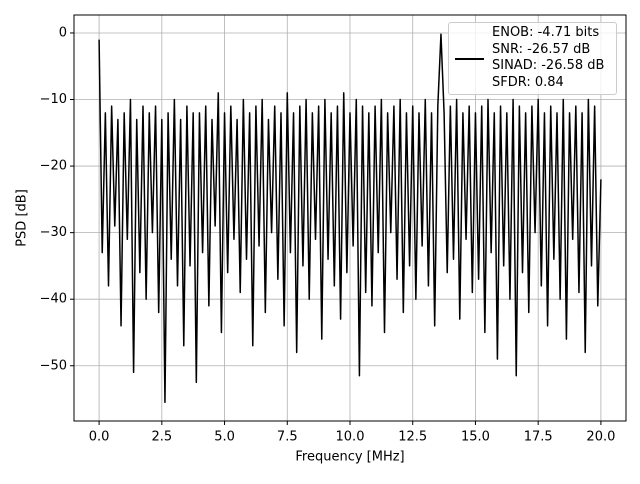 The image size is (640, 484). I want to click on x-tick-label: 5.0, so click(224, 437).